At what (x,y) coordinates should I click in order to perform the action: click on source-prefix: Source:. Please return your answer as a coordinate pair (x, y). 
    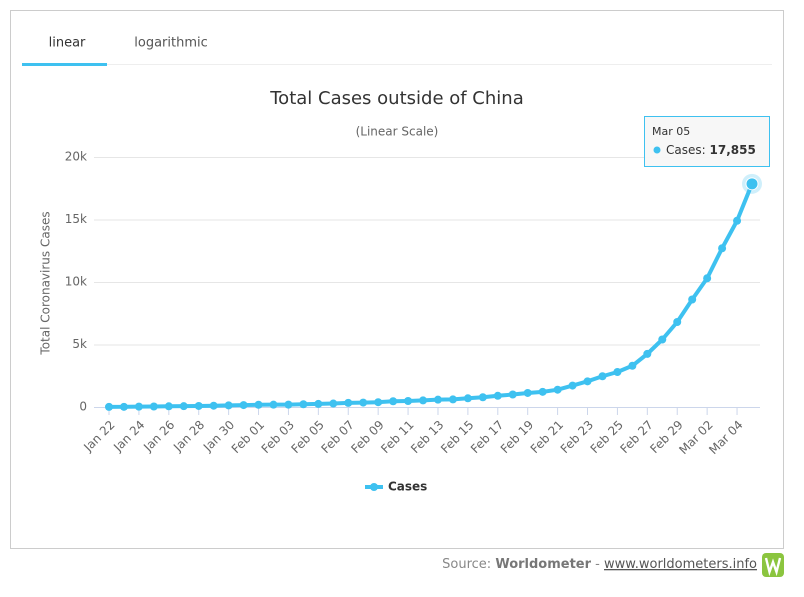
    Looking at the image, I should click on (466, 564).